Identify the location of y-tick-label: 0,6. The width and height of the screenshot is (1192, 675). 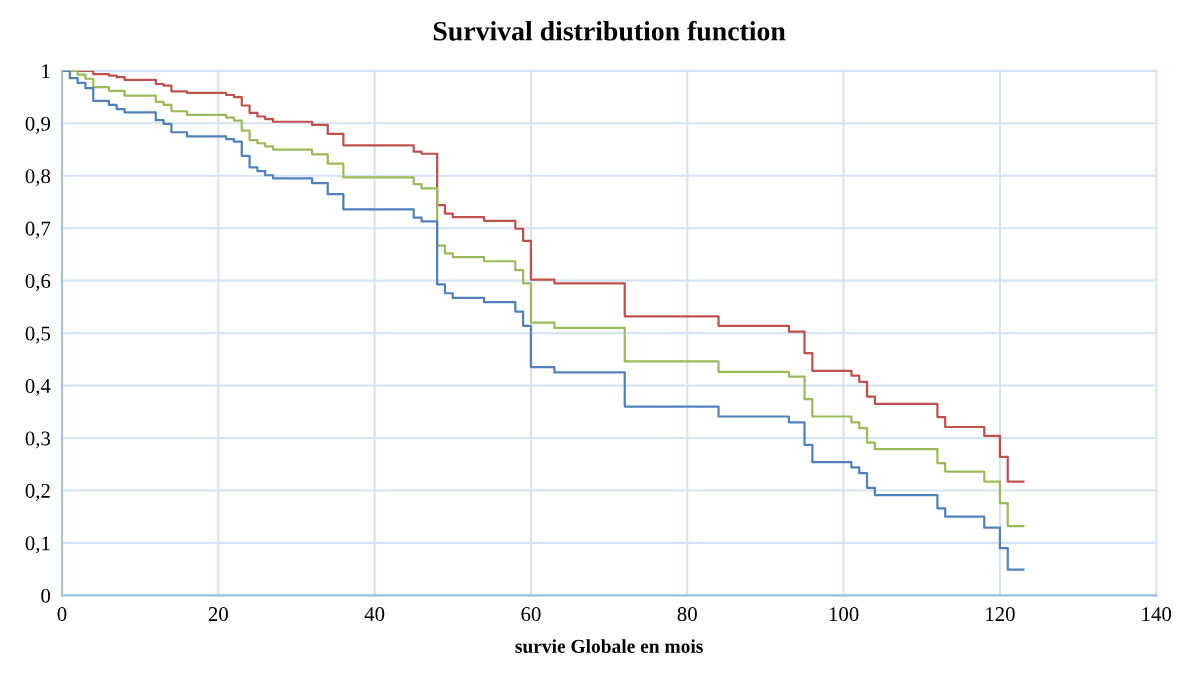
(38, 283).